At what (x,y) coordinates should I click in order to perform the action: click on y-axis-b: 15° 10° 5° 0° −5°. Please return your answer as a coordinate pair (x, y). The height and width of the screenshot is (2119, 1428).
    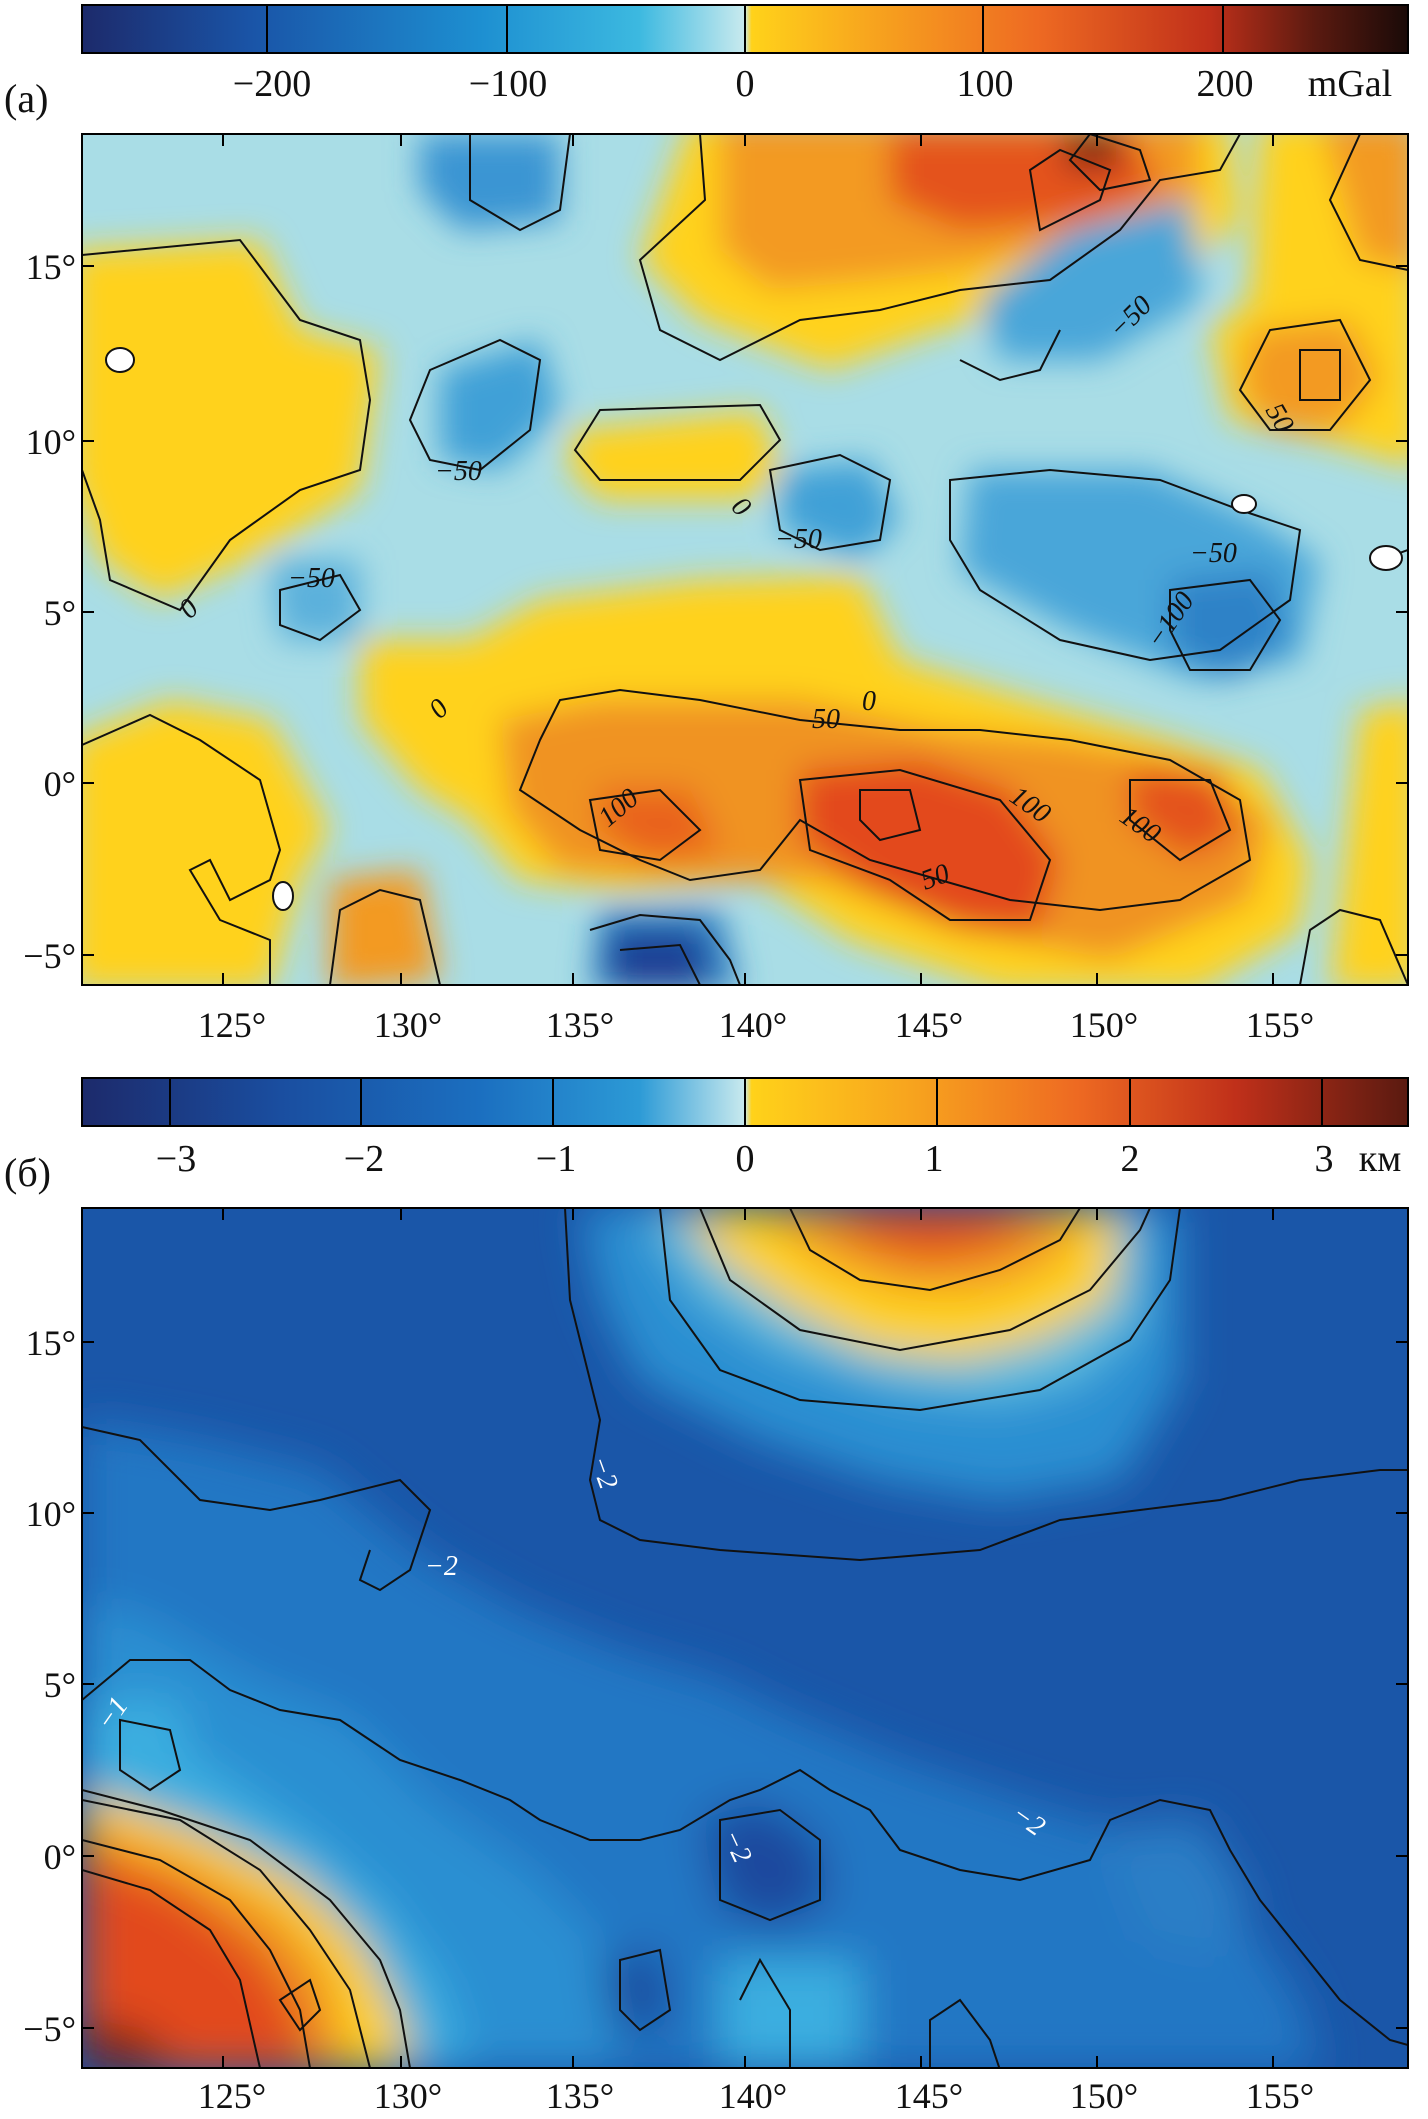
    Looking at the image, I should click on (49, 1686).